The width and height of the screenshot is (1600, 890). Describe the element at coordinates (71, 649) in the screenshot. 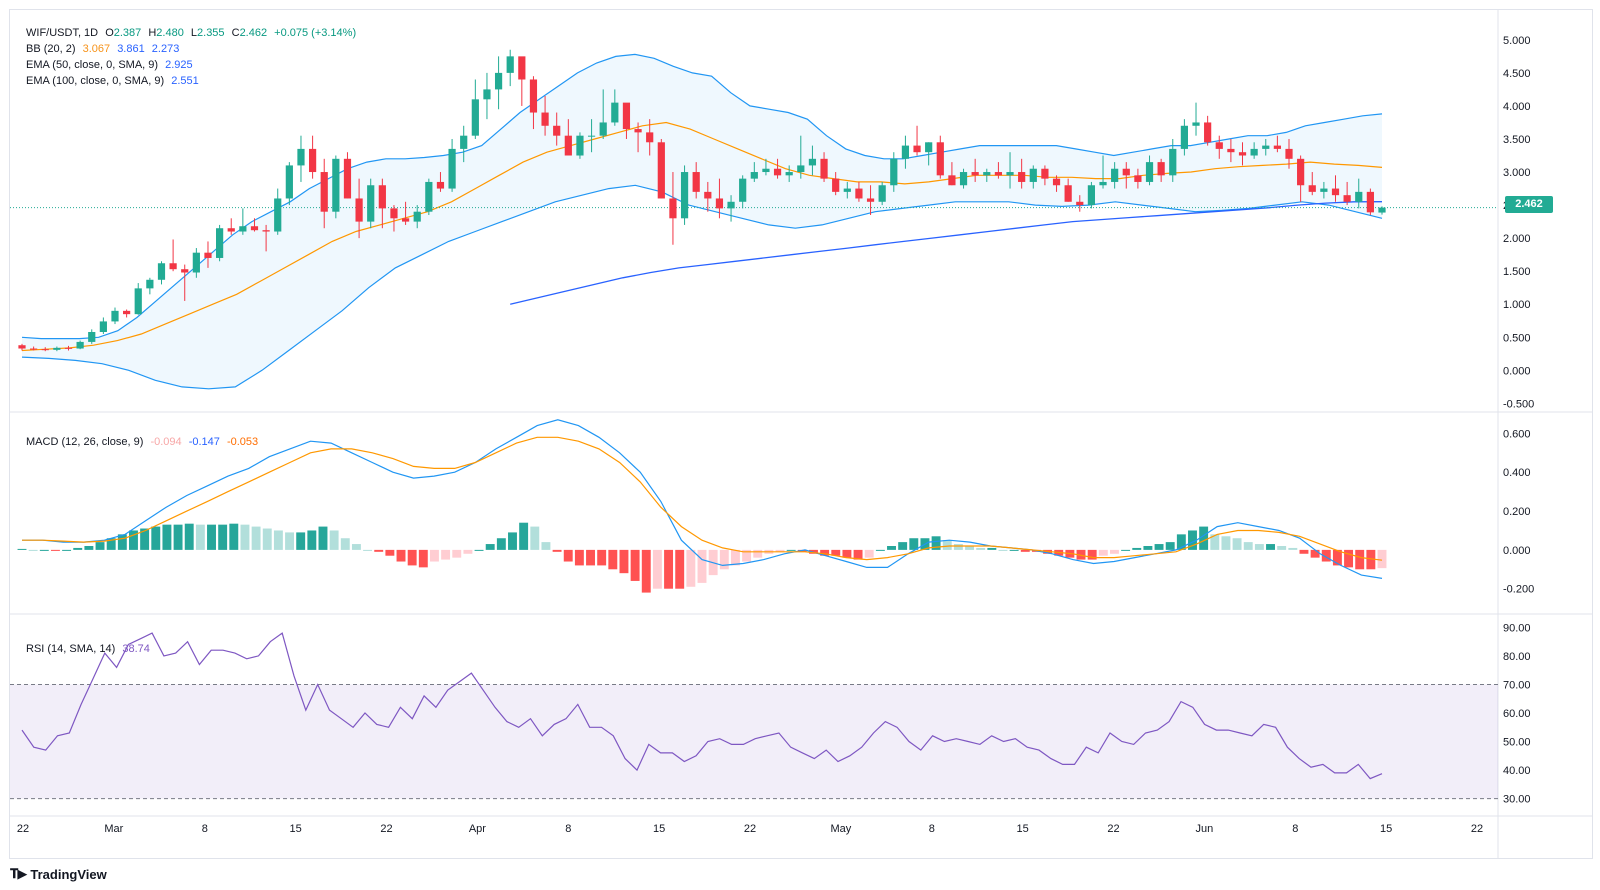

I see `rsi-label: RSI (14, SMA, 14)` at that location.